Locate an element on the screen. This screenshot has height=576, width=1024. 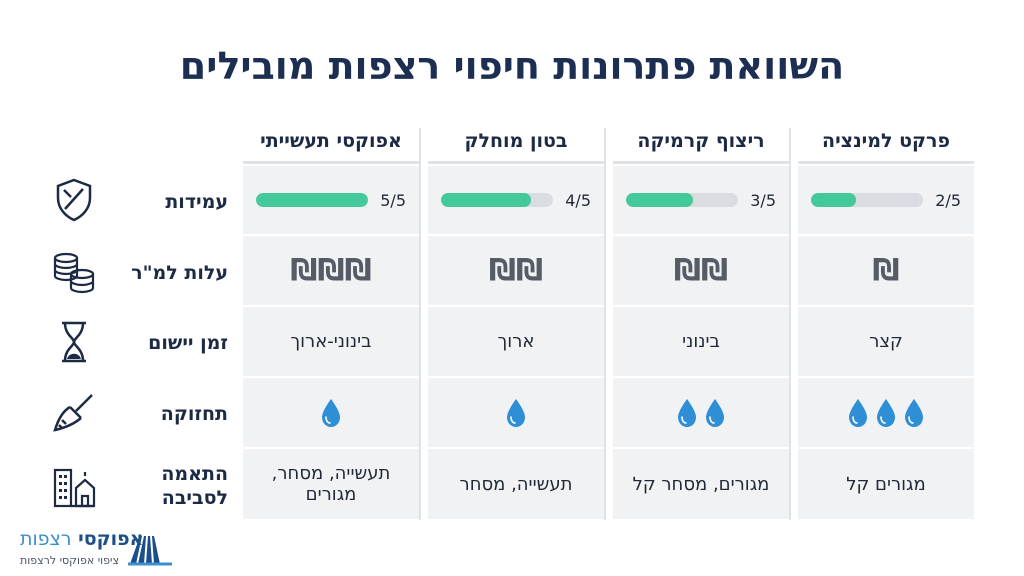
shield-icon is located at coordinates (74, 200).